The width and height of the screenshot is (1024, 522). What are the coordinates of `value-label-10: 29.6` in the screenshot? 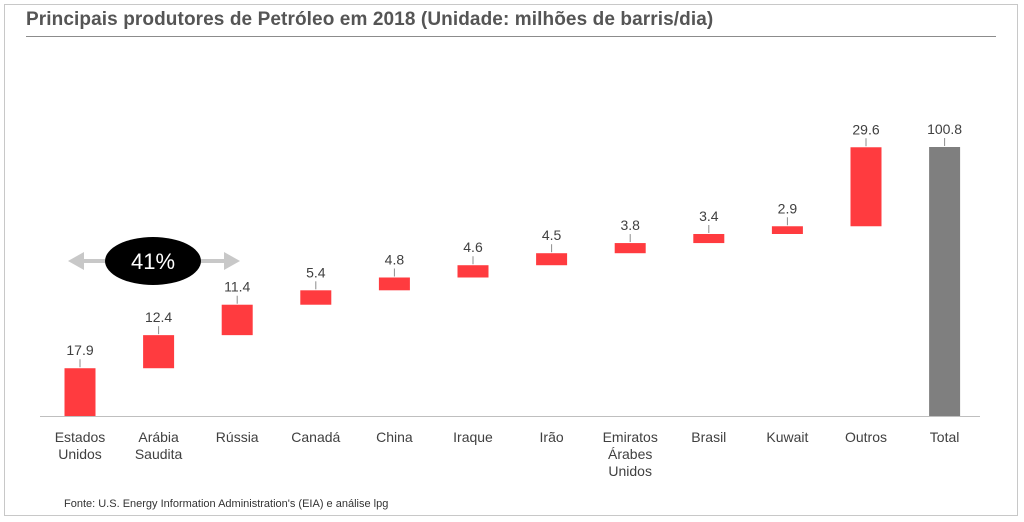 It's located at (865, 129).